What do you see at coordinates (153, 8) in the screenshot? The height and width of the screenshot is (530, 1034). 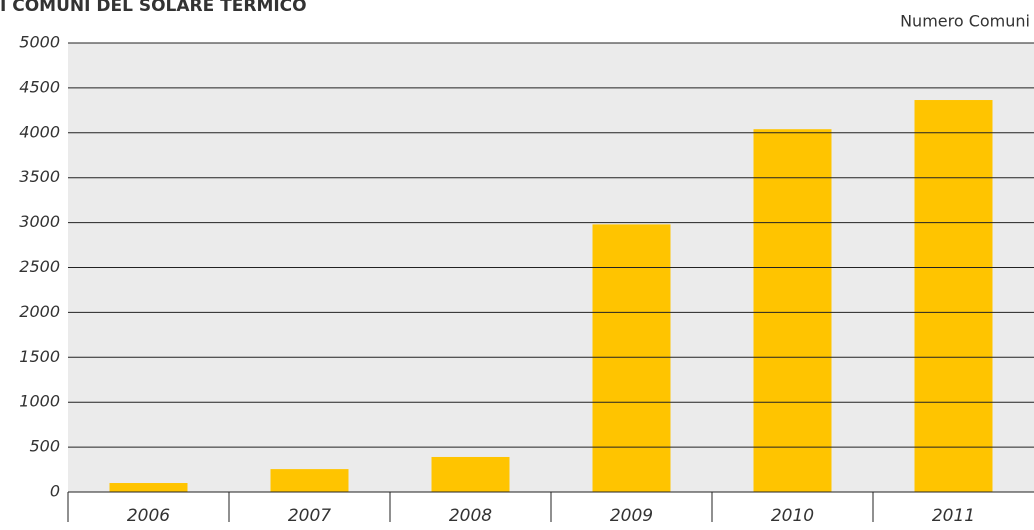 I see `chart-title: I COMUNI DEL SOLARE TERMICO` at bounding box center [153, 8].